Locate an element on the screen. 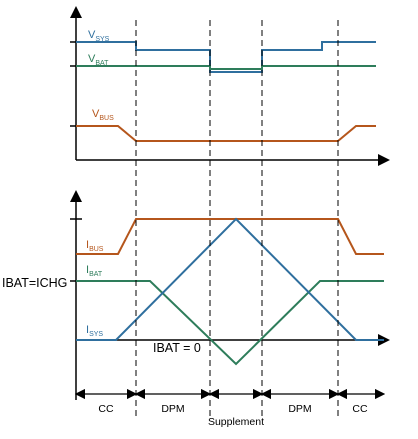 This screenshot has height=439, width=418. isys-label-main: I is located at coordinates (87, 330).